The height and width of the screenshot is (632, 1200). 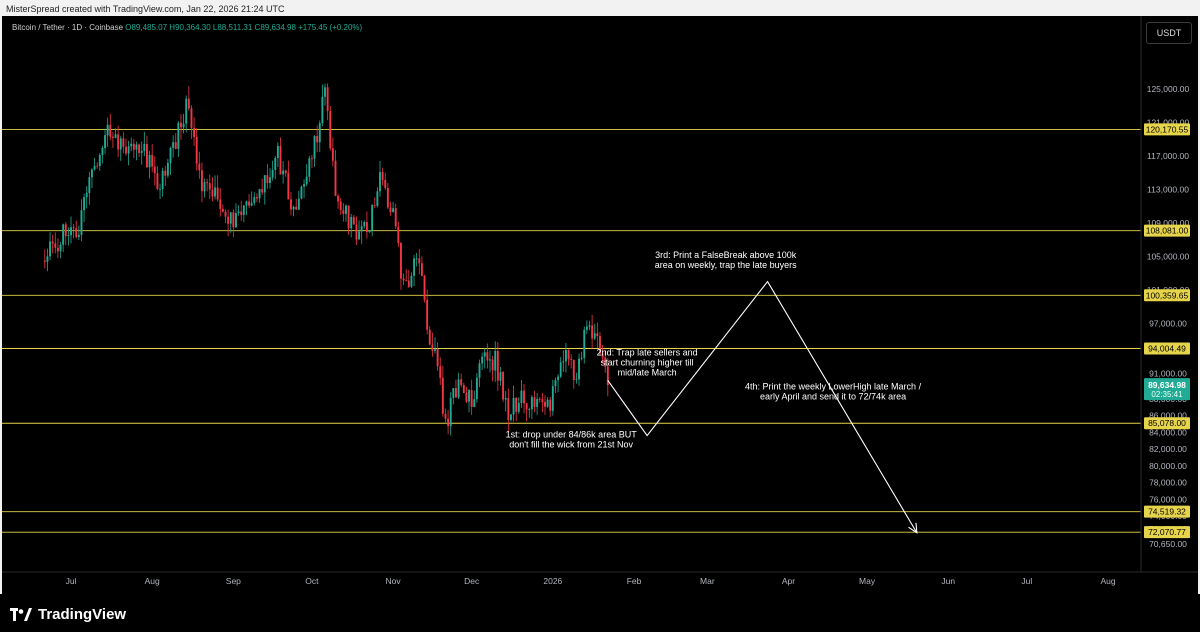 I want to click on currency-button: USDT, so click(x=1169, y=33).